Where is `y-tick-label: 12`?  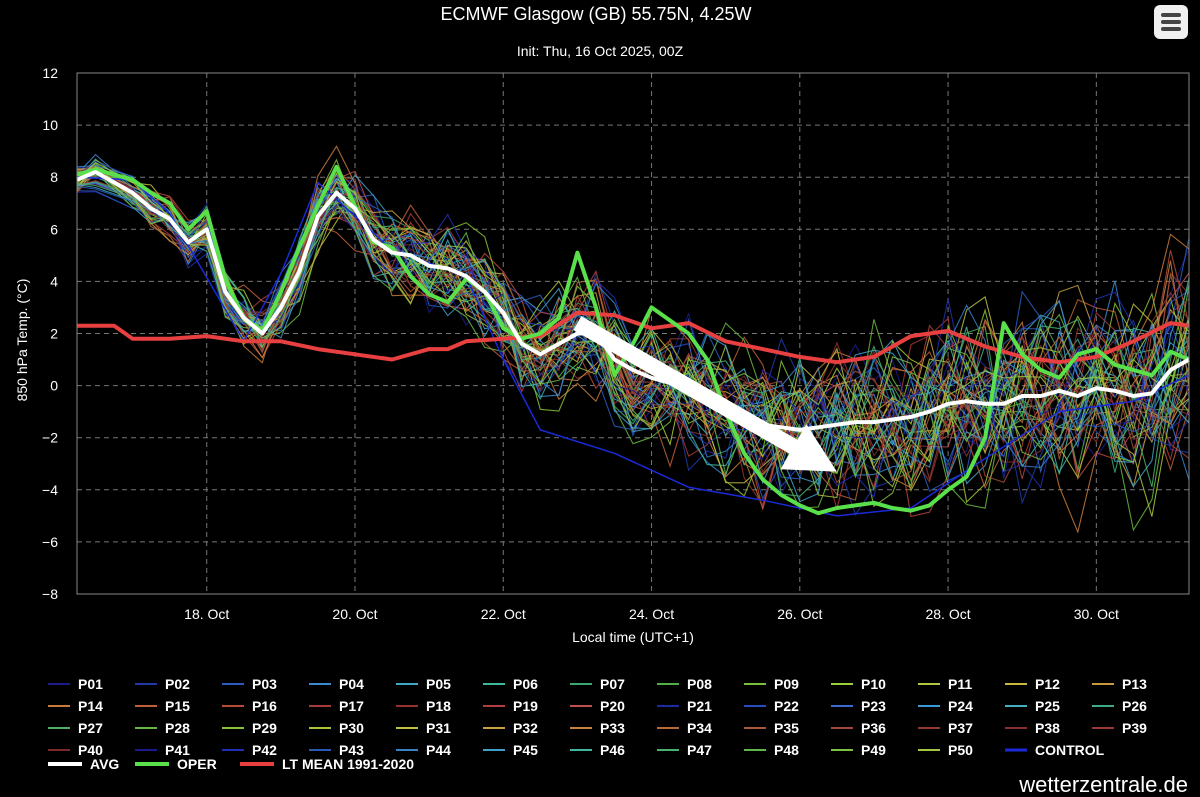 y-tick-label: 12 is located at coordinates (50, 73).